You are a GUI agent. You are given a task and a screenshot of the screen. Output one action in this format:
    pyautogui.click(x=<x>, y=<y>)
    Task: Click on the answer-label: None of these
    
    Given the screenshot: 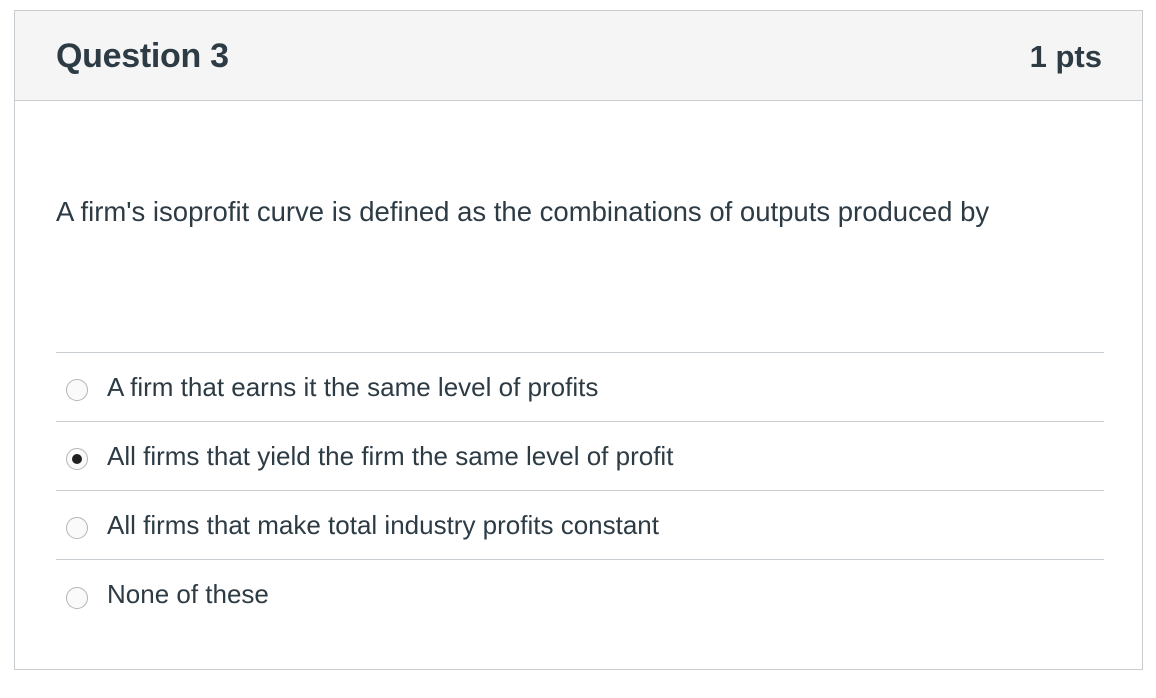 What is the action you would take?
    pyautogui.click(x=188, y=594)
    